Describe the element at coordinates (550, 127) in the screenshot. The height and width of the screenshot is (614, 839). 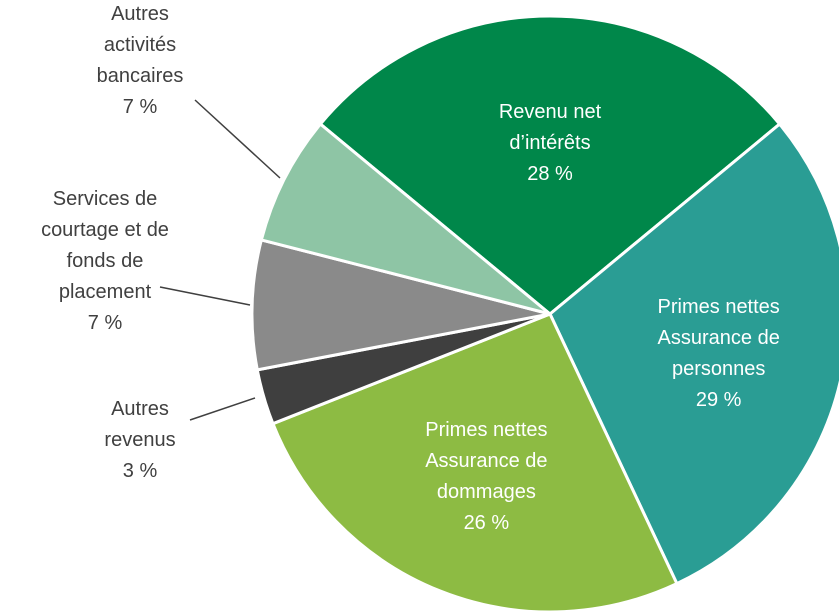
I see `category-label: Revenu net d’intérêts` at that location.